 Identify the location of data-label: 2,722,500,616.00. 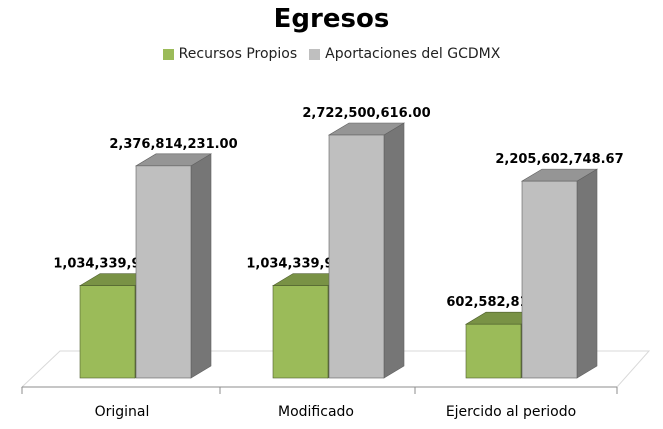
(366, 113).